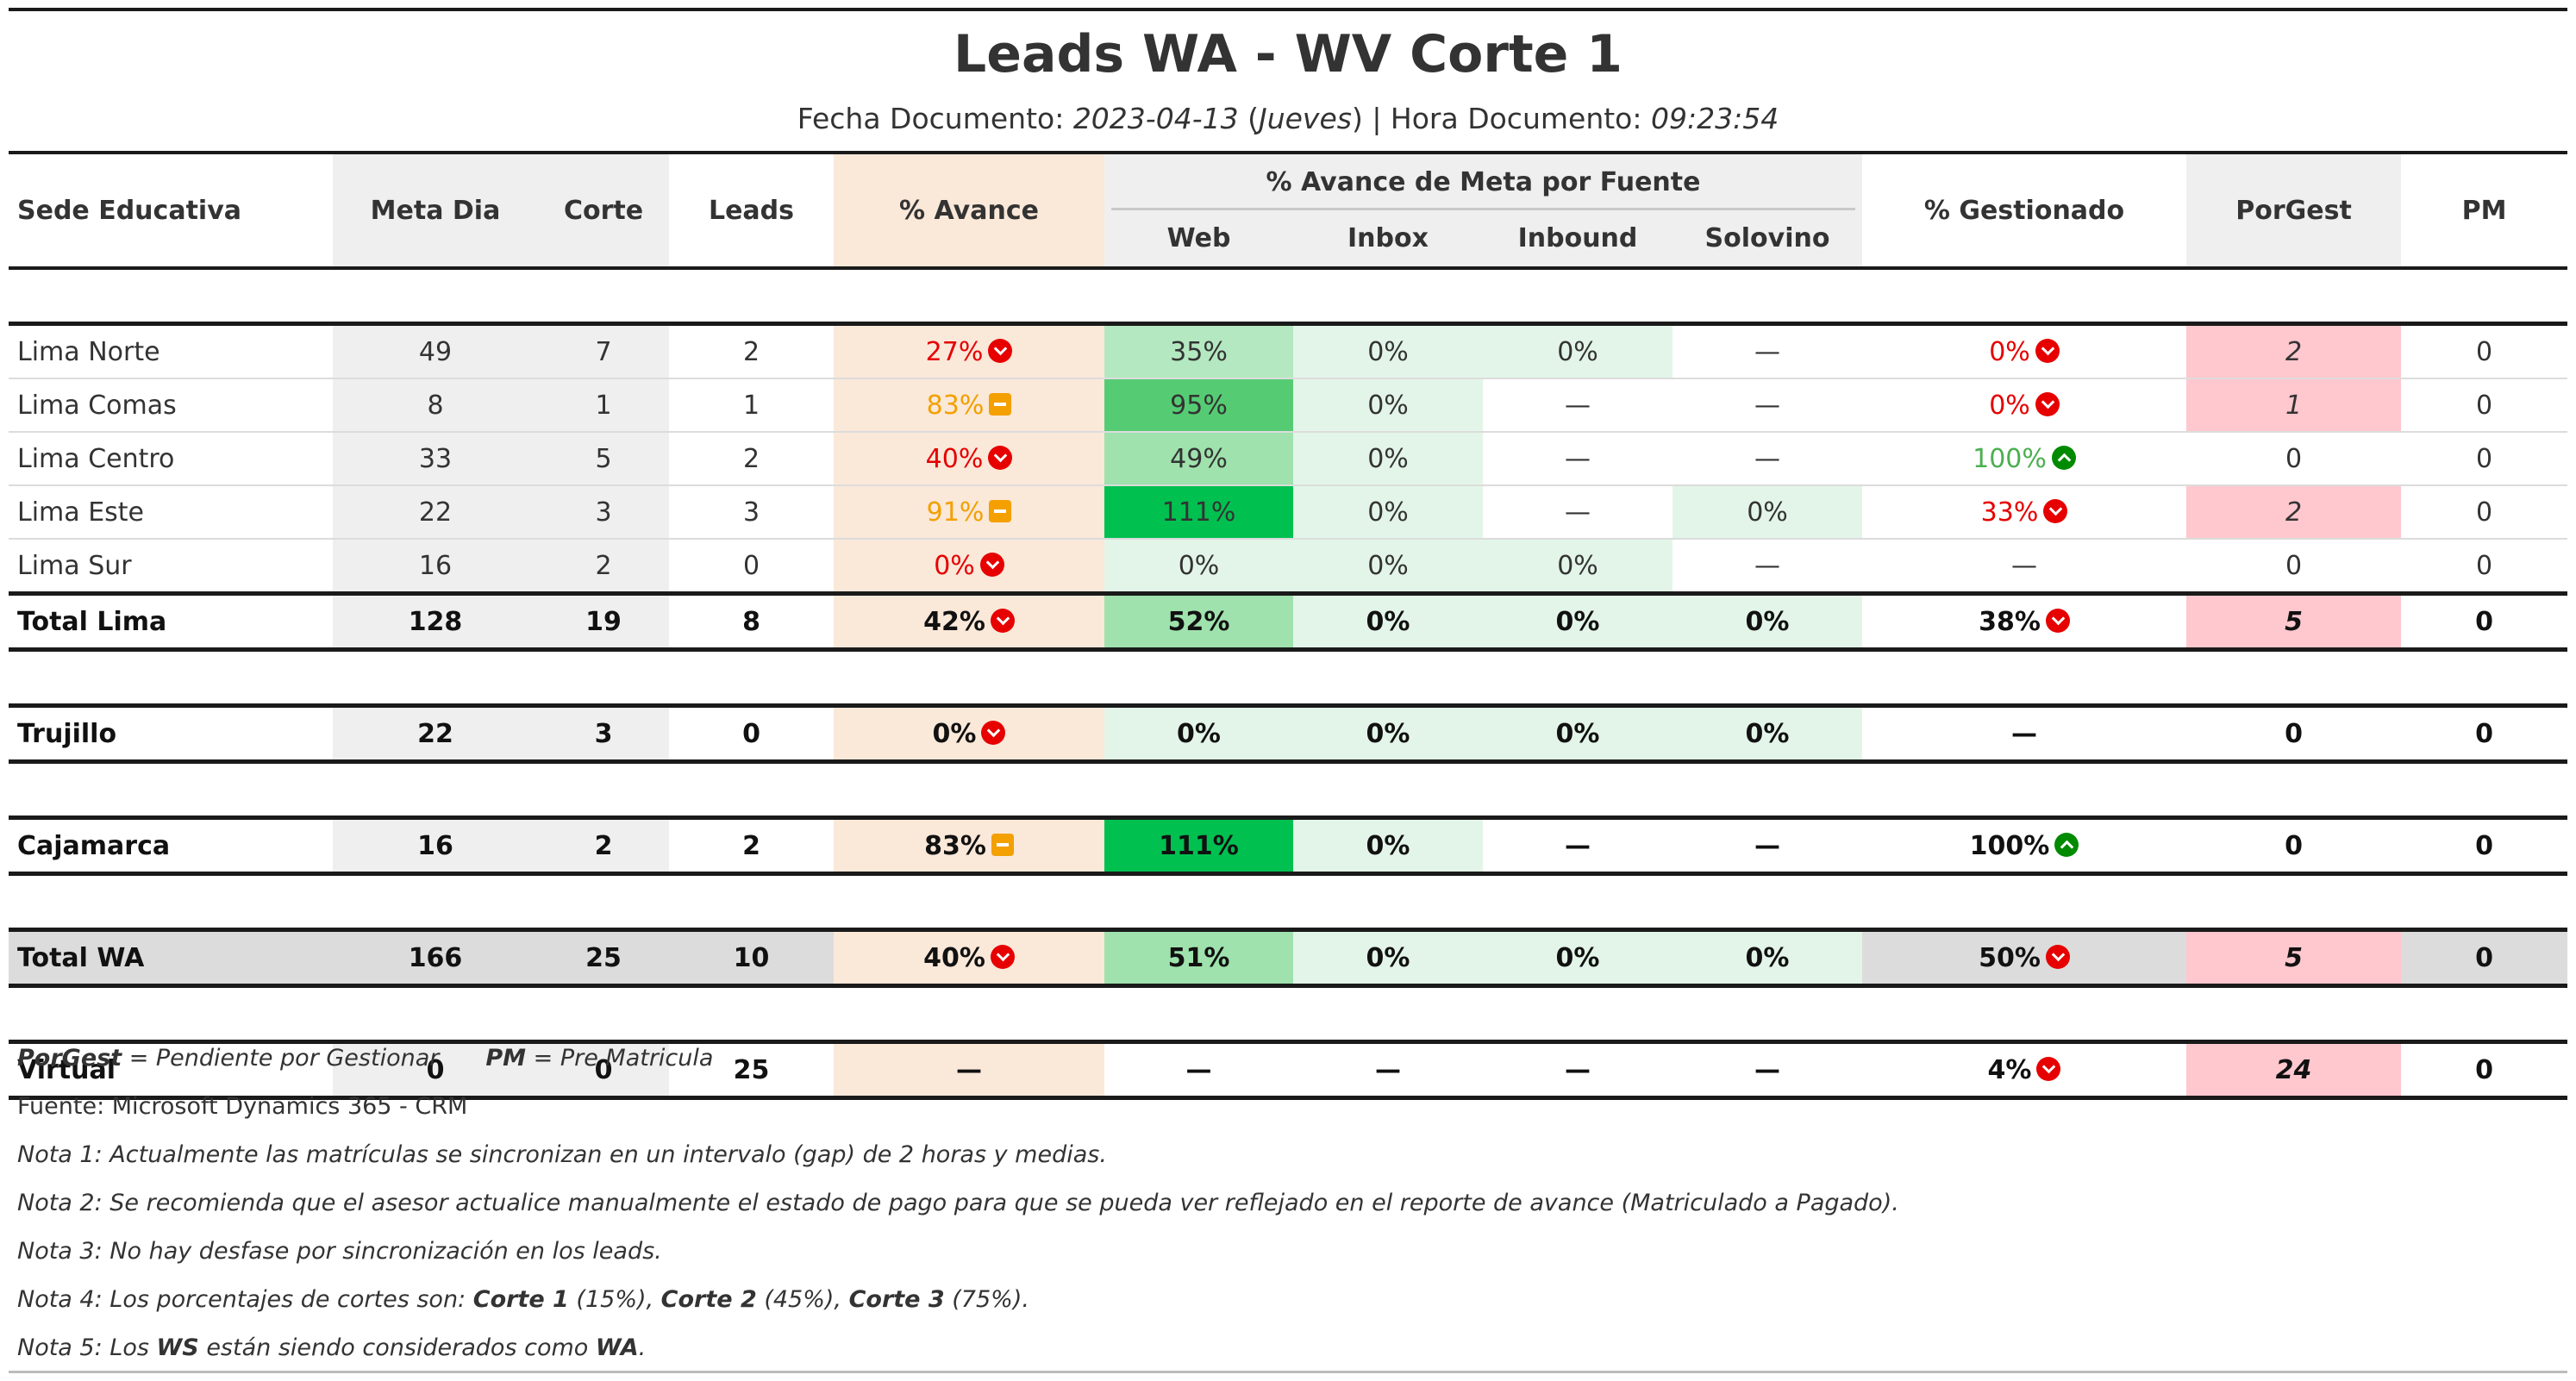  What do you see at coordinates (956, 512) in the screenshot?
I see `avance-value: 91%` at bounding box center [956, 512].